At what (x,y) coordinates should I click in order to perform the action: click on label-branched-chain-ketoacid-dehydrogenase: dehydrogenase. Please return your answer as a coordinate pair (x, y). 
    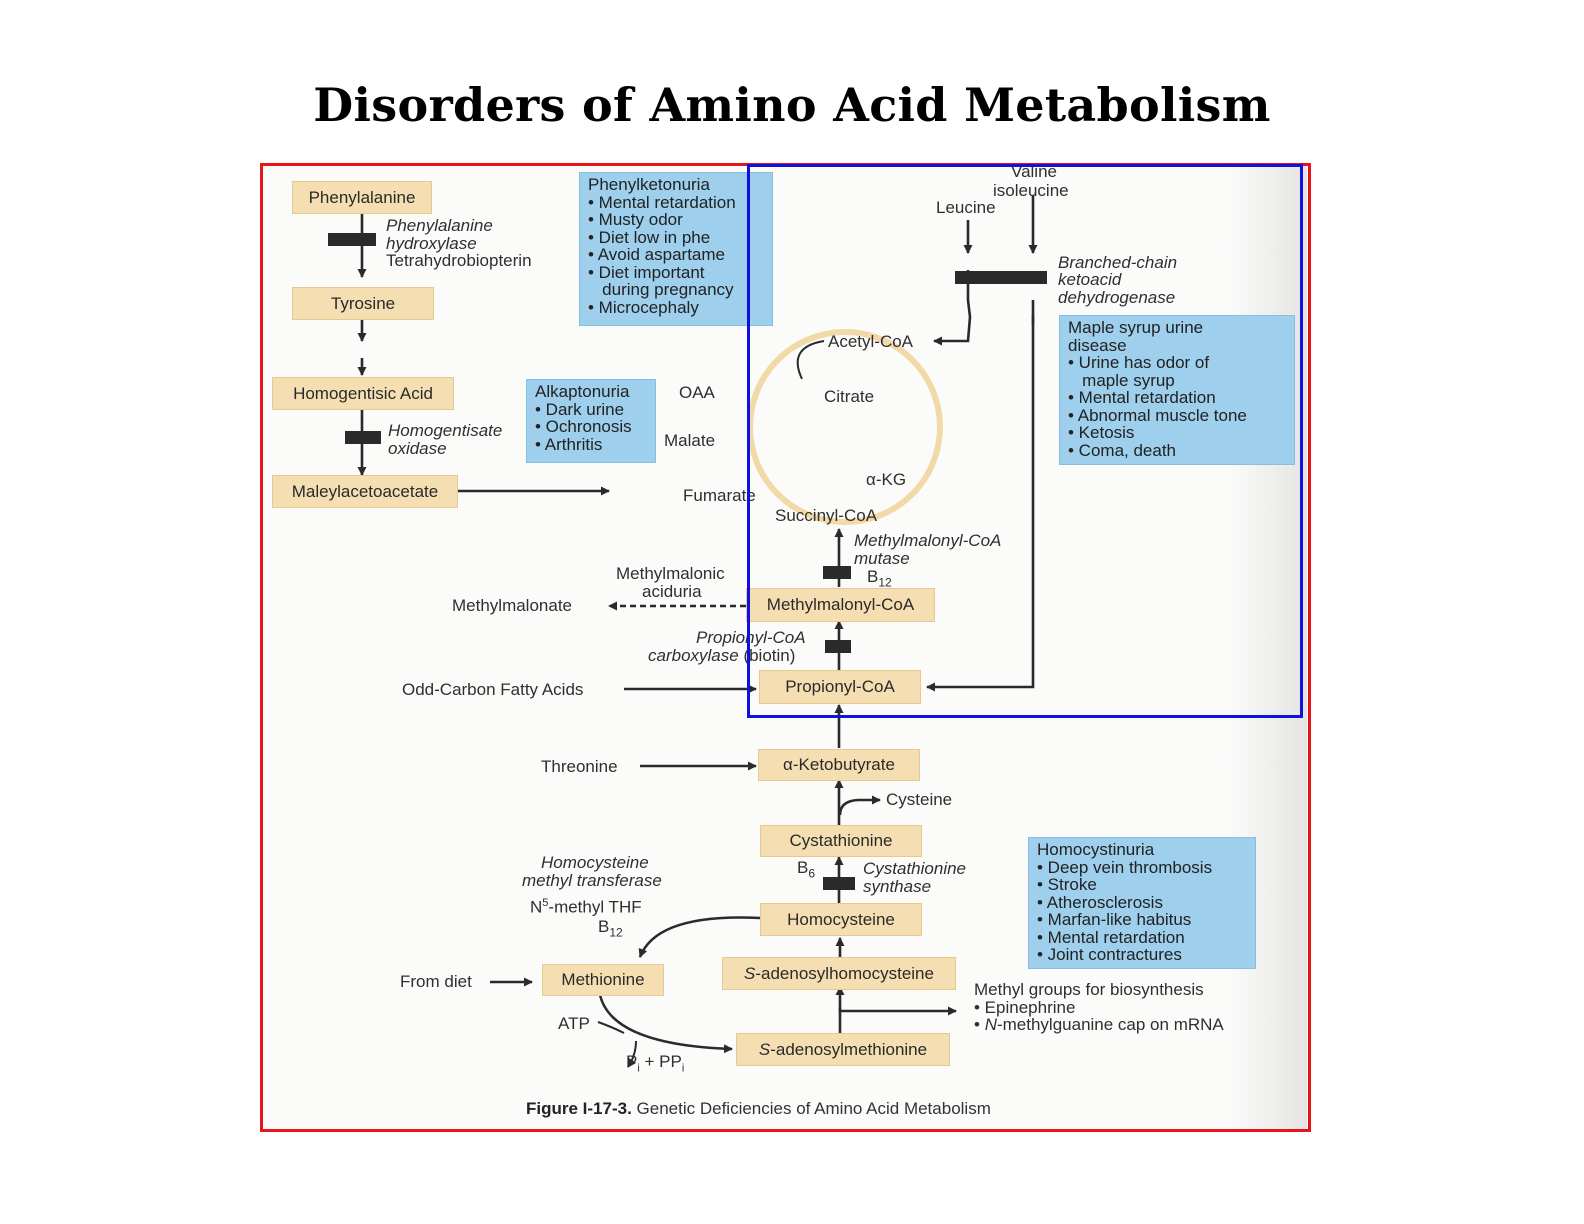
    Looking at the image, I should click on (1117, 297).